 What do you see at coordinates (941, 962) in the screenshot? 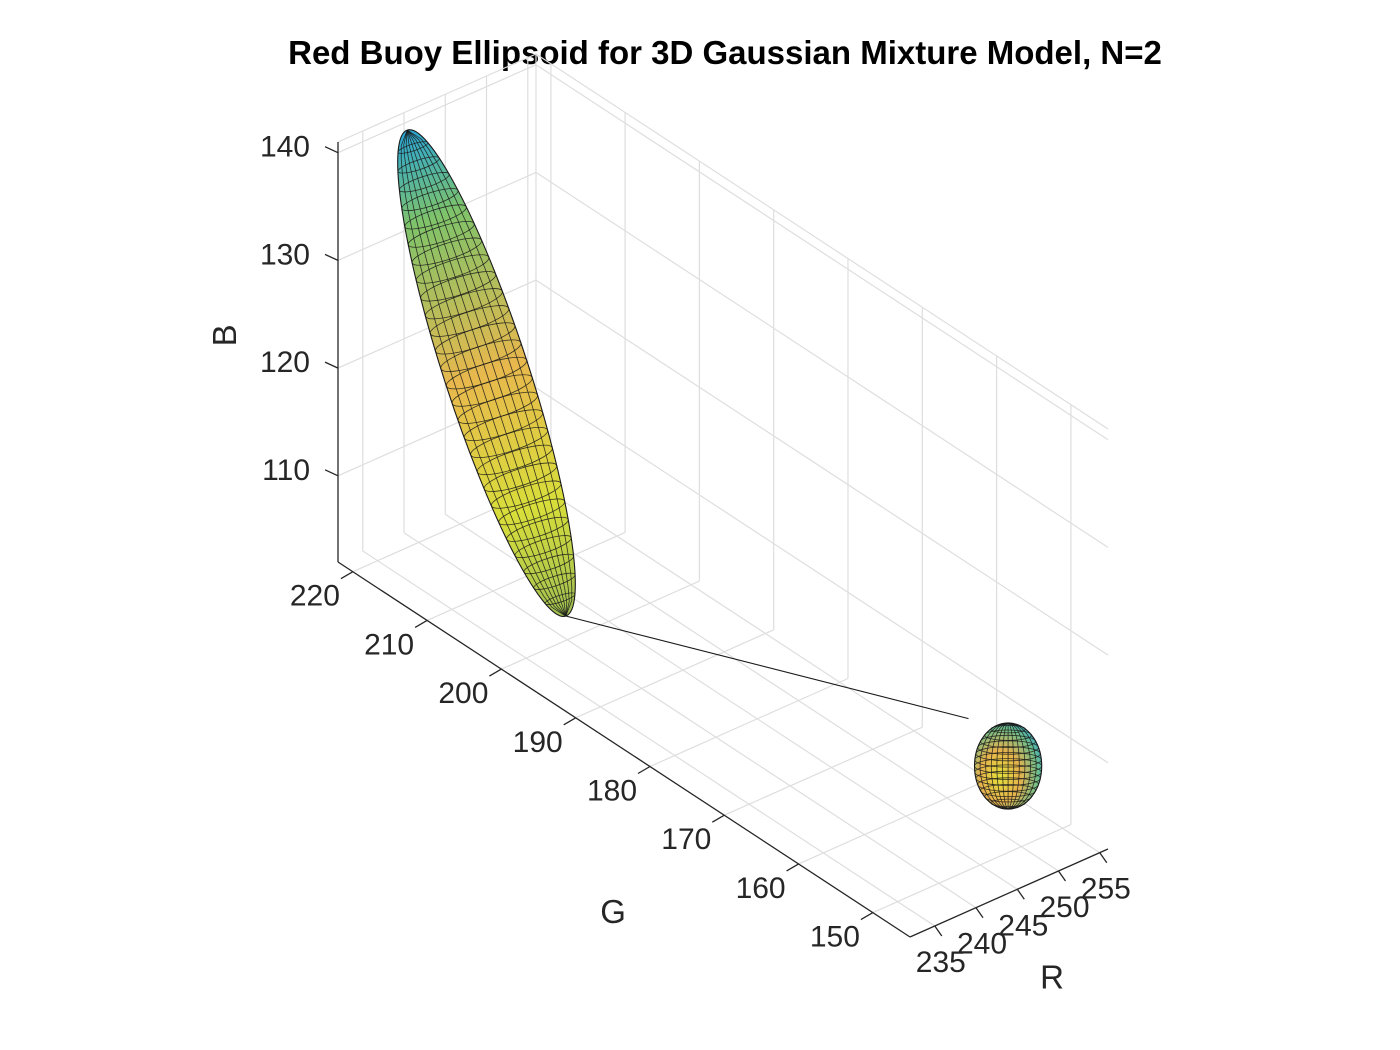
I see `r-tick-label: 235` at bounding box center [941, 962].